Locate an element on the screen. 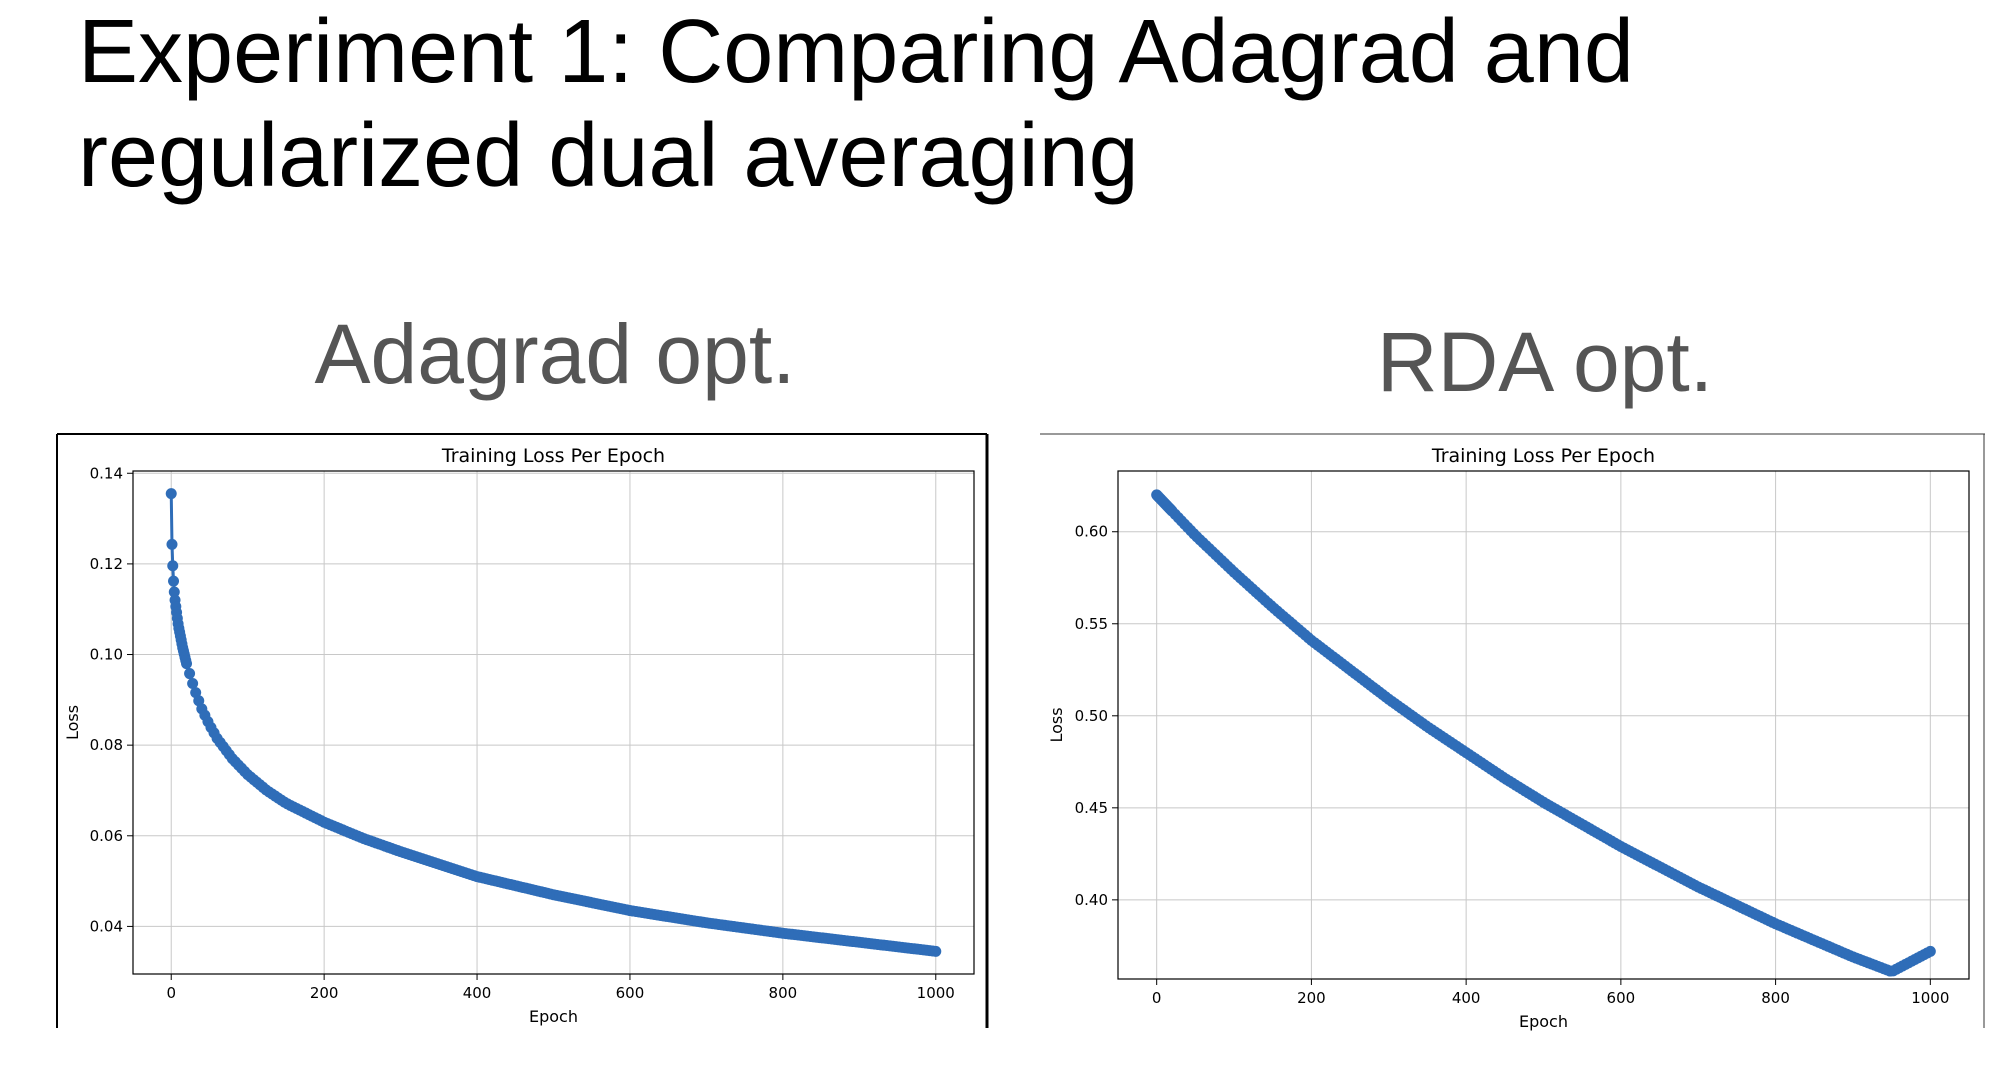 This screenshot has width=2004, height=1084. y-tick-label: 0.60 is located at coordinates (1091, 532).